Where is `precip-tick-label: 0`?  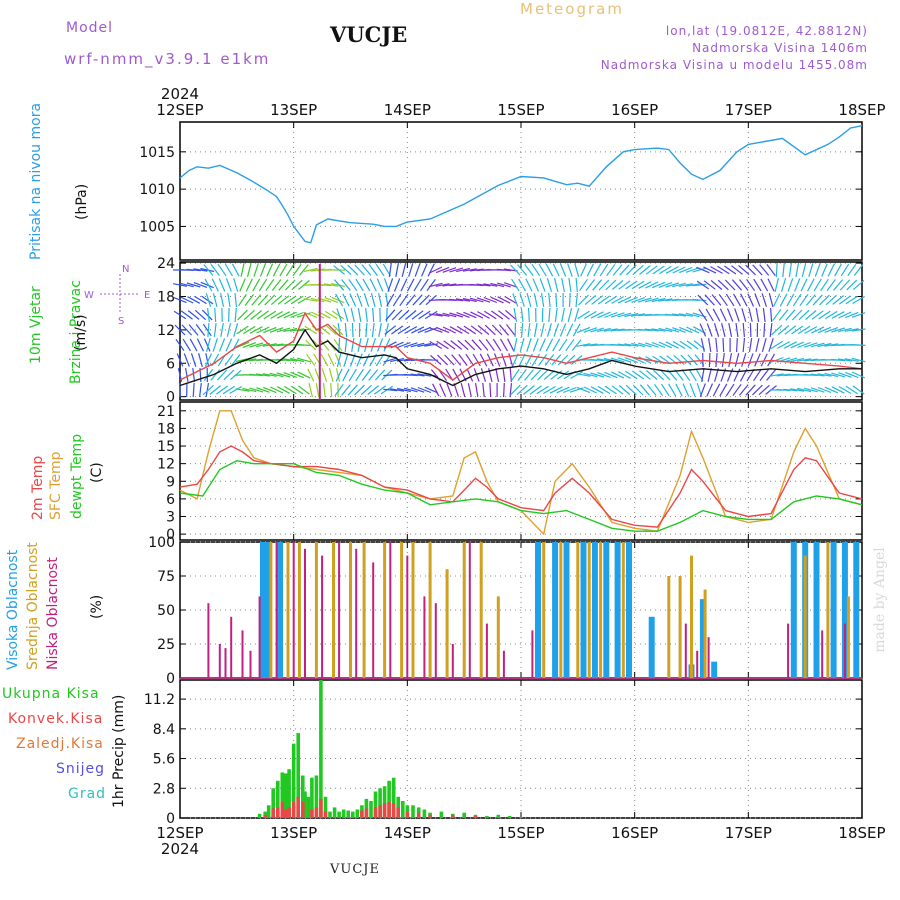 precip-tick-label: 0 is located at coordinates (170, 819).